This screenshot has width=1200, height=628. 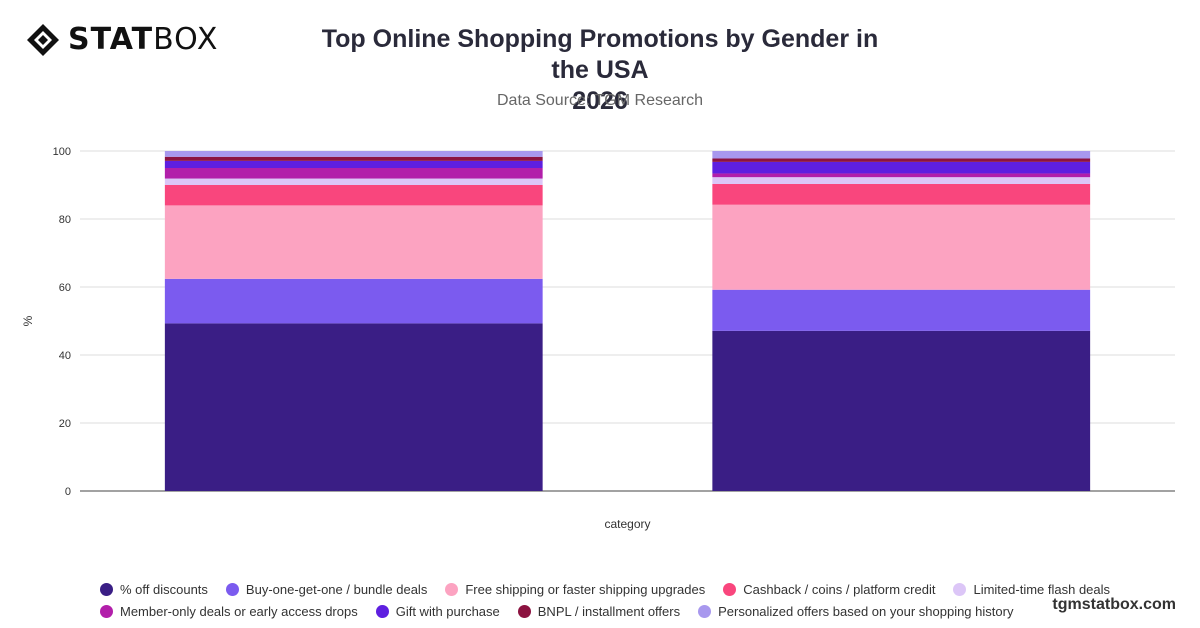 I want to click on legend-item: Cashback / coins / platform credit, so click(x=829, y=589).